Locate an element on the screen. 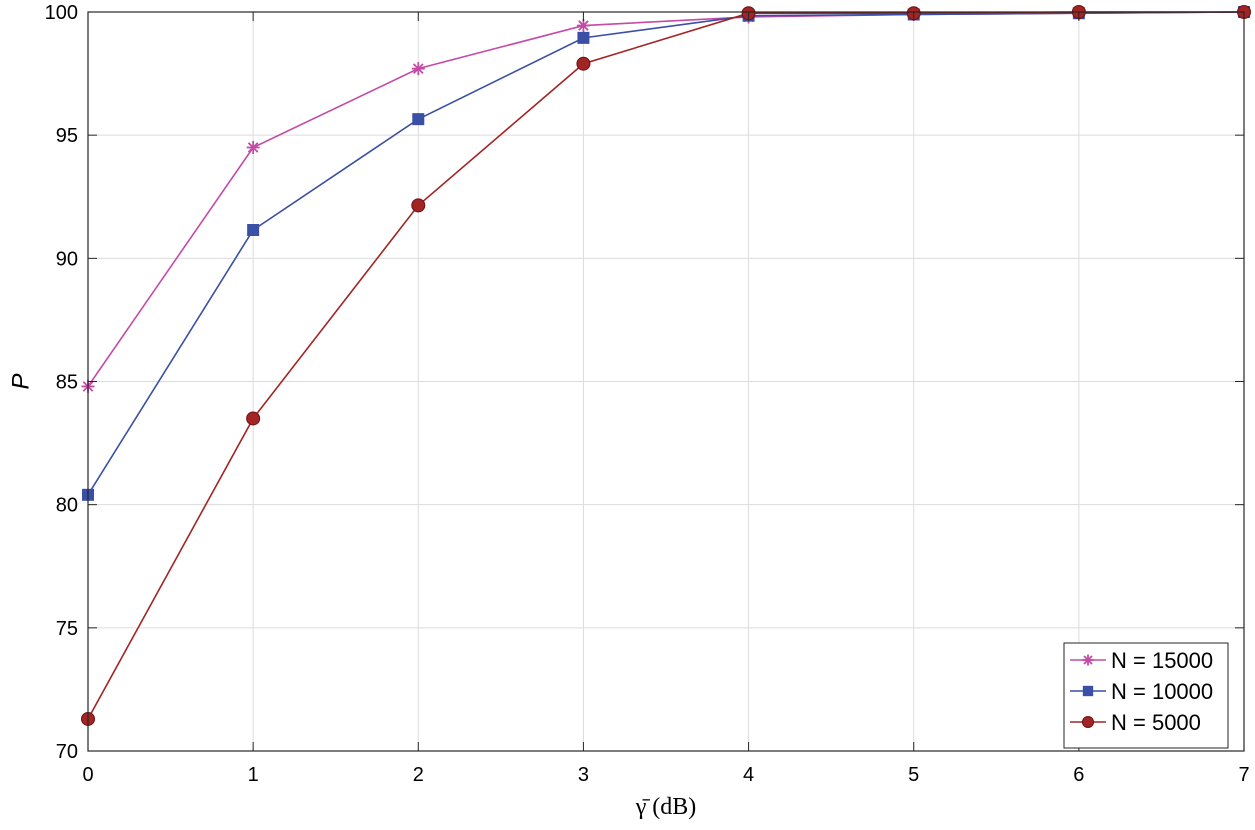 The width and height of the screenshot is (1255, 830). legend-item: N = 10000 is located at coordinates (1141, 691).